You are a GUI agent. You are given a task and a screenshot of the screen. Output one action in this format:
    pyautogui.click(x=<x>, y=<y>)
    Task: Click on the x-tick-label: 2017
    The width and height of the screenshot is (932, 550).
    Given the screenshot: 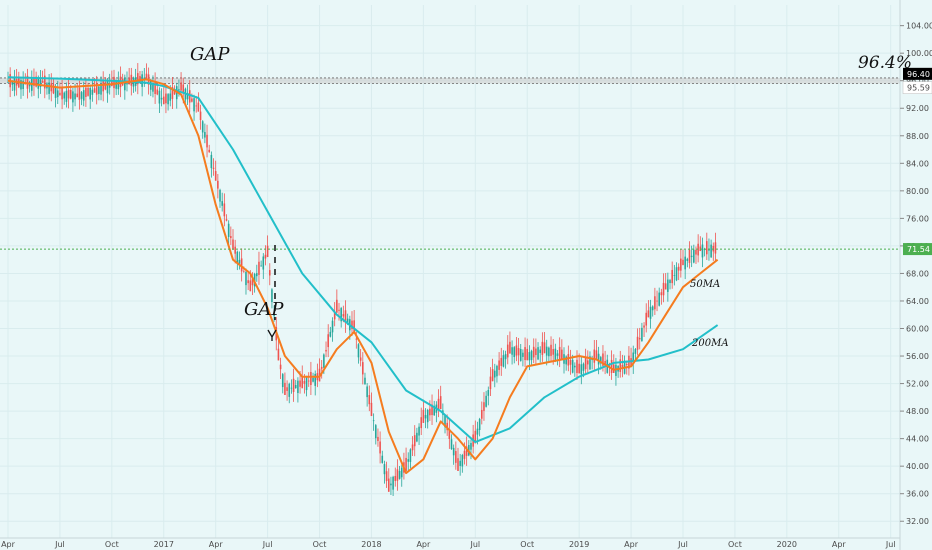 What is the action you would take?
    pyautogui.click(x=164, y=544)
    